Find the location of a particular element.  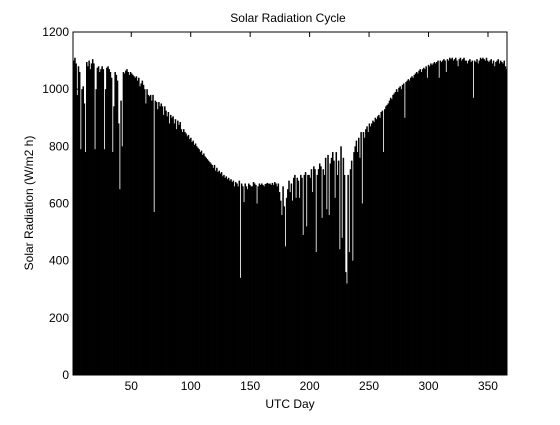

y-tick-label: 800 is located at coordinates (59, 146).